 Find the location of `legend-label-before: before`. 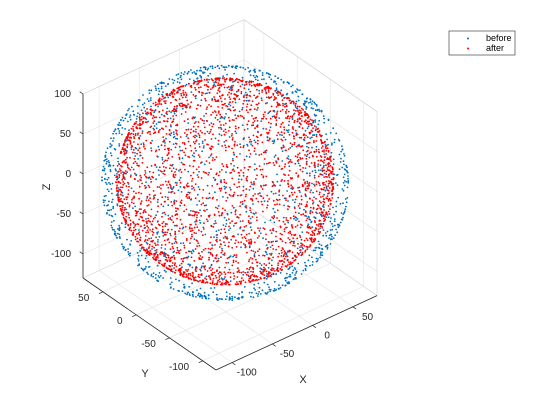

legend-label-before: before is located at coordinates (499, 38).